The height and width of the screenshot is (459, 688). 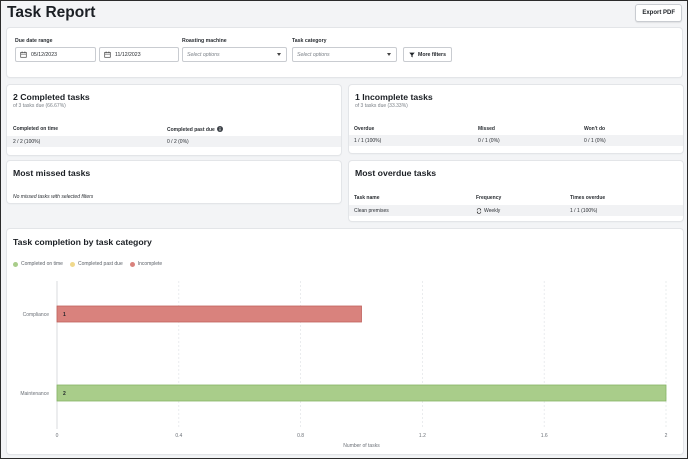 I want to click on y-tick-label: Maintenance, so click(x=34, y=394).